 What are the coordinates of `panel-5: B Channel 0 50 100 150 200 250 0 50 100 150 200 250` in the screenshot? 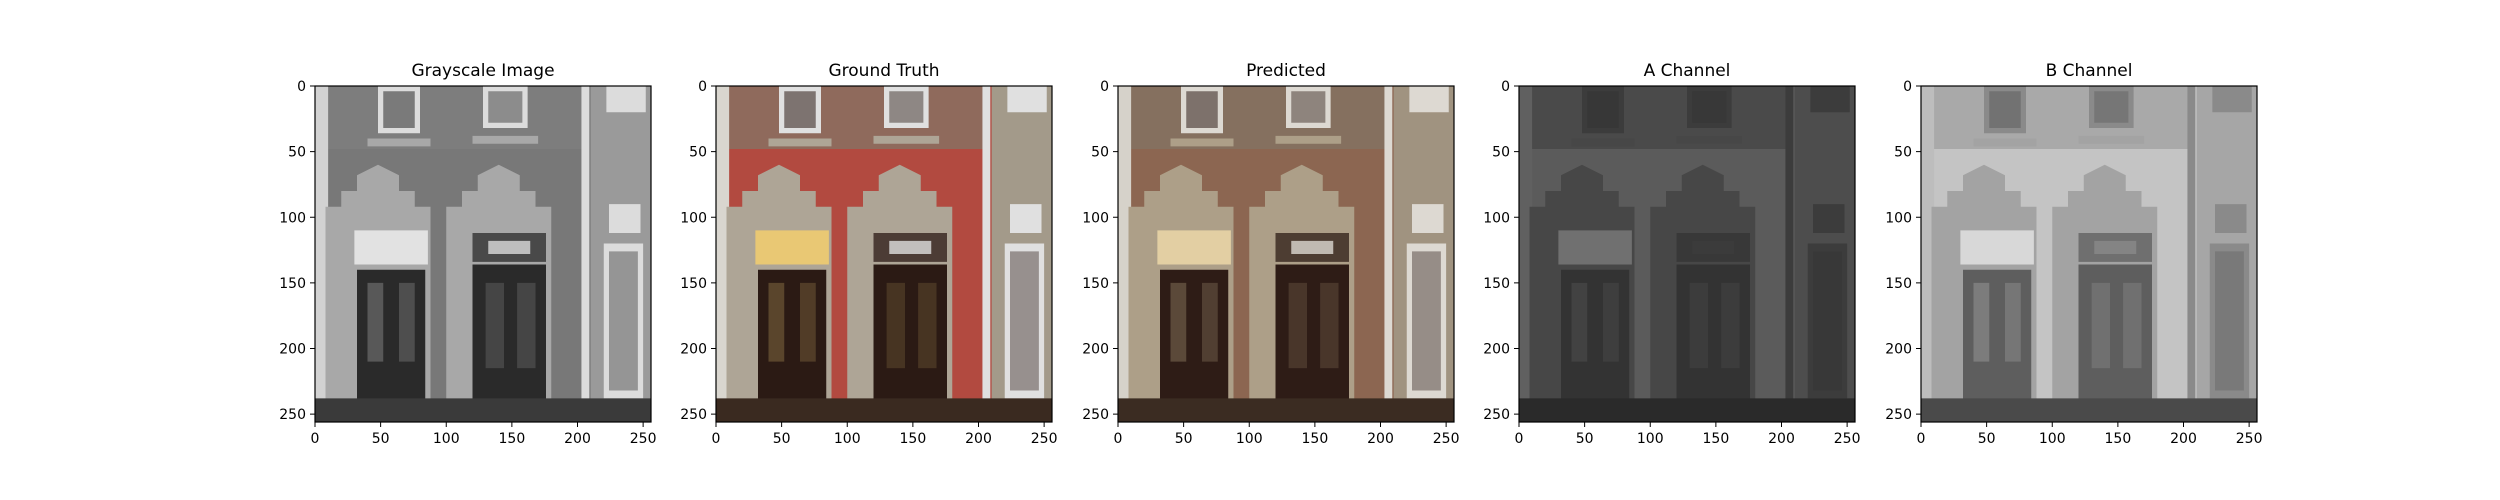 It's located at (2073, 254).